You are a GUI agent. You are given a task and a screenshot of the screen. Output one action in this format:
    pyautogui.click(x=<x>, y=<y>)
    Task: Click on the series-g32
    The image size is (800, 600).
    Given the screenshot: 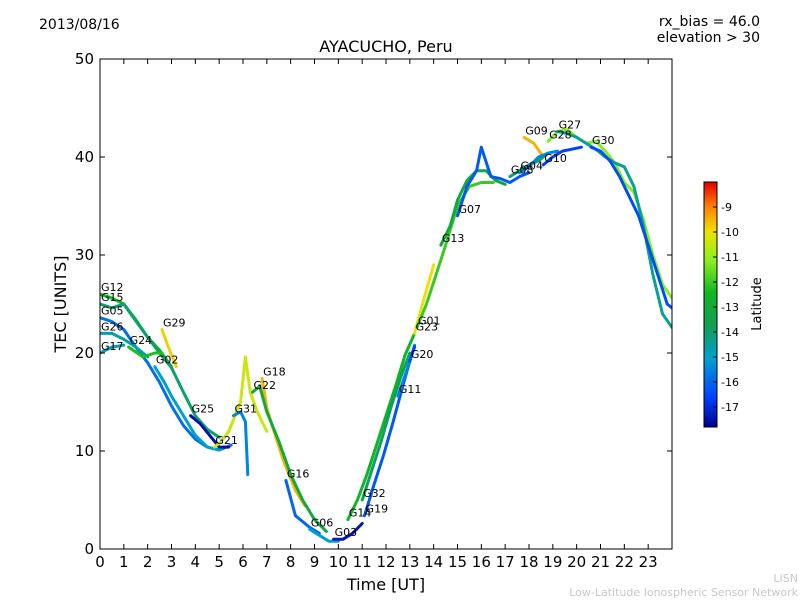 What is the action you would take?
    pyautogui.click(x=386, y=426)
    